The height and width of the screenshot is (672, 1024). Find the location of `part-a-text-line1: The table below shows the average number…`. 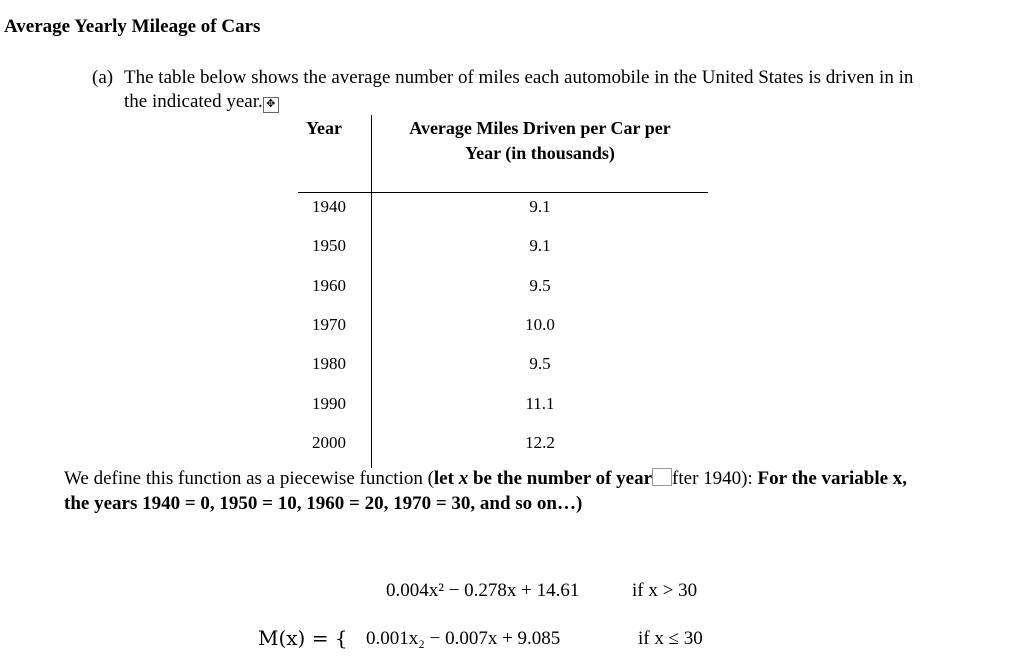

part-a-text-line1: The table below shows the average number… is located at coordinates (519, 77).